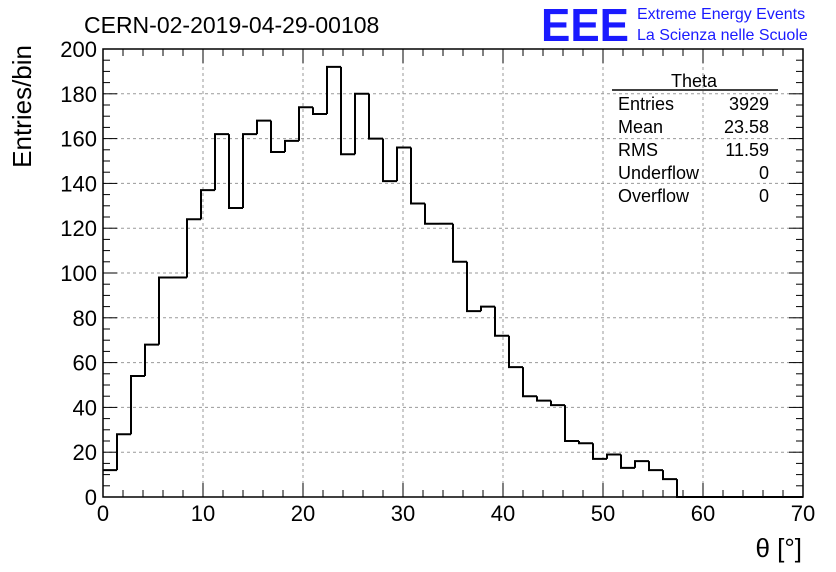 The width and height of the screenshot is (836, 572). What do you see at coordinates (22, 106) in the screenshot?
I see `y-axis-label: Entries/bin` at bounding box center [22, 106].